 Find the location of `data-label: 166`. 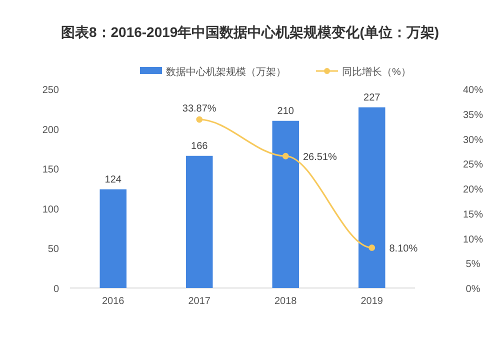

data-label: 166 is located at coordinates (199, 146).